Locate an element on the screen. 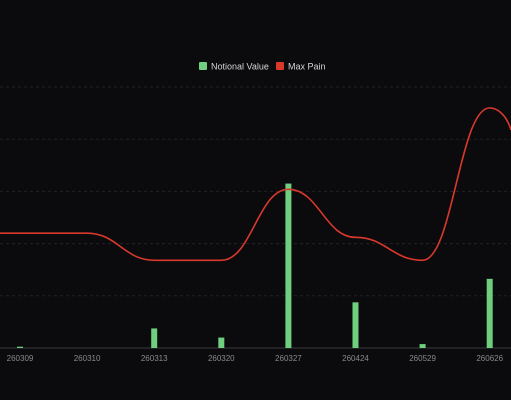 The image size is (511, 400). legend-item-max-pain: Max Pain is located at coordinates (301, 67).